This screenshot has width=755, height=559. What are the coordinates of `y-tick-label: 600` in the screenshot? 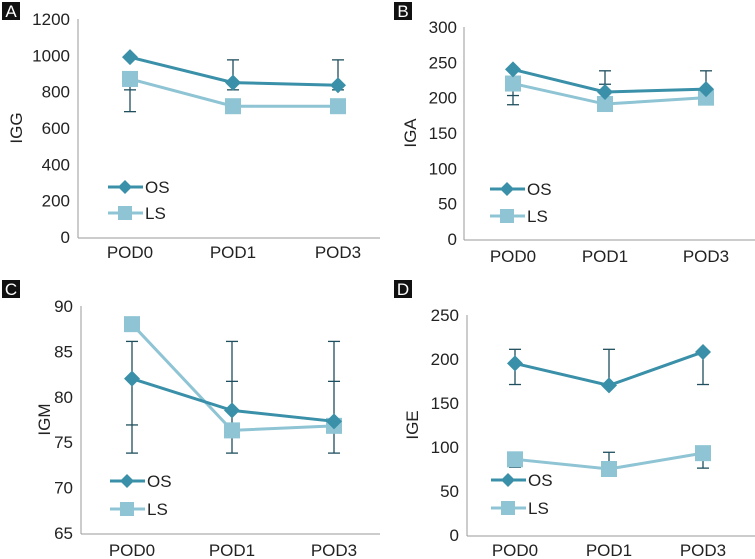 It's located at (56, 128).